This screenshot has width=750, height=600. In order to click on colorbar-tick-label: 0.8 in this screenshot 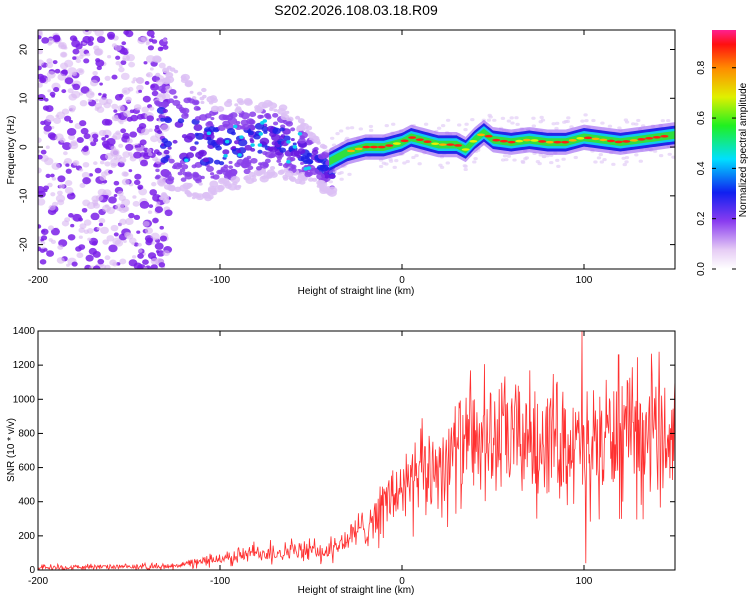, I will do `click(701, 67)`.